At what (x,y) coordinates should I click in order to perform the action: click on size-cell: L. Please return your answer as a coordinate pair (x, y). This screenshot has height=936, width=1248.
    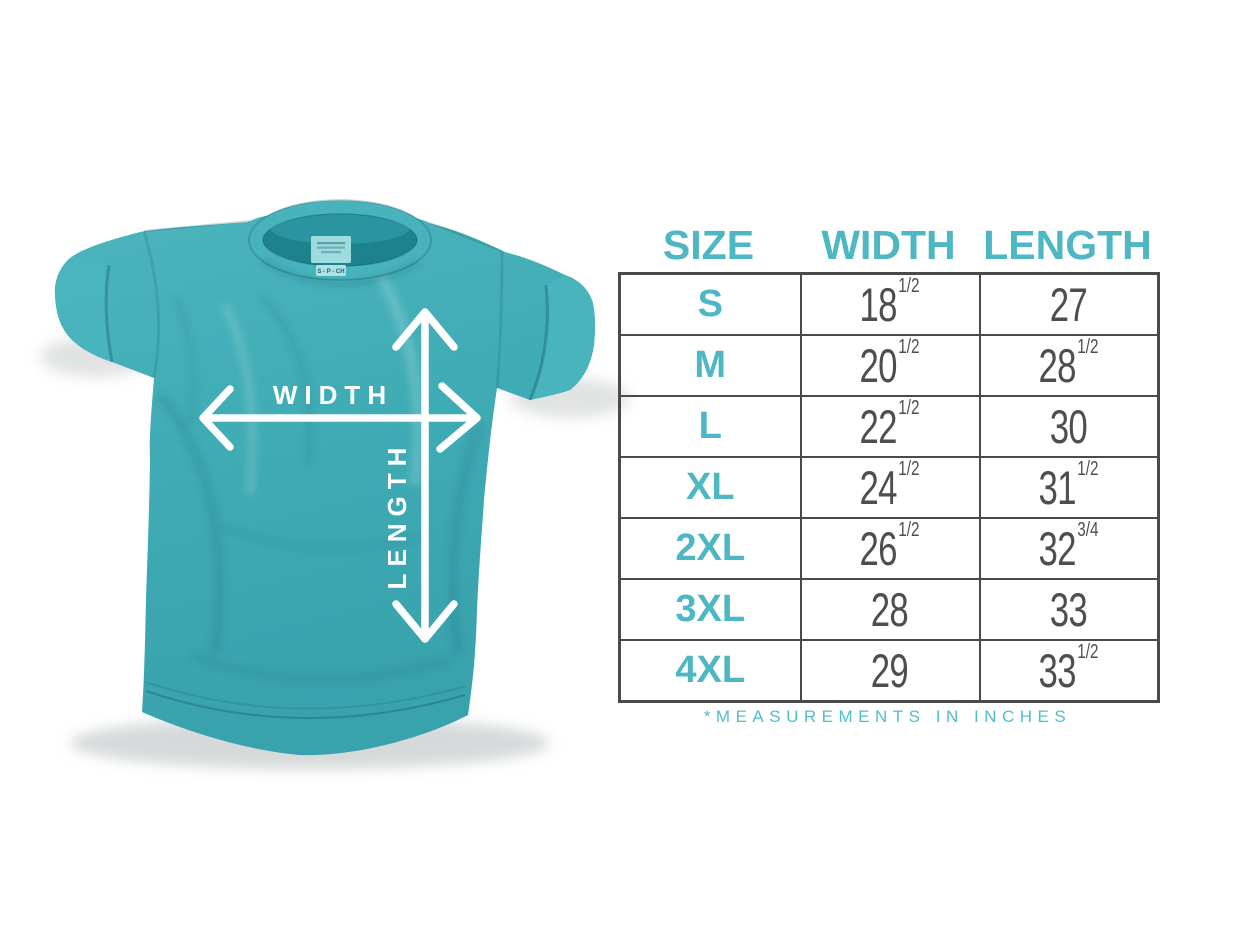
    Looking at the image, I should click on (710, 426).